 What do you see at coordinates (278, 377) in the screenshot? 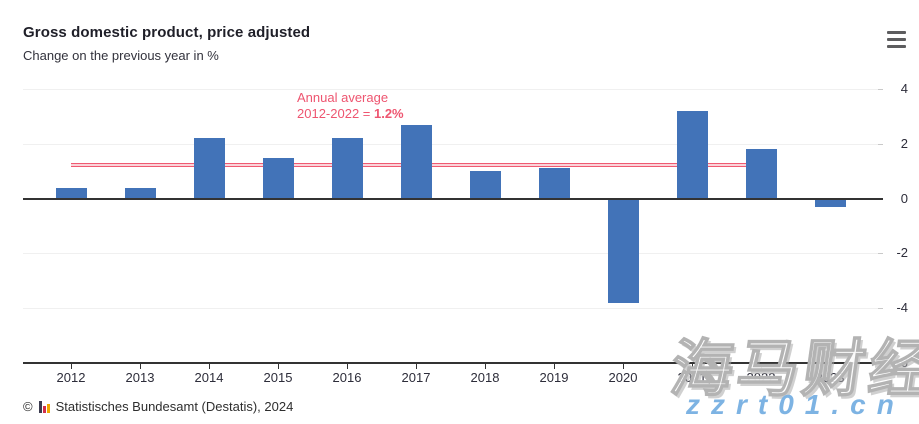
I see `x-axis-label-2015: 2015` at bounding box center [278, 377].